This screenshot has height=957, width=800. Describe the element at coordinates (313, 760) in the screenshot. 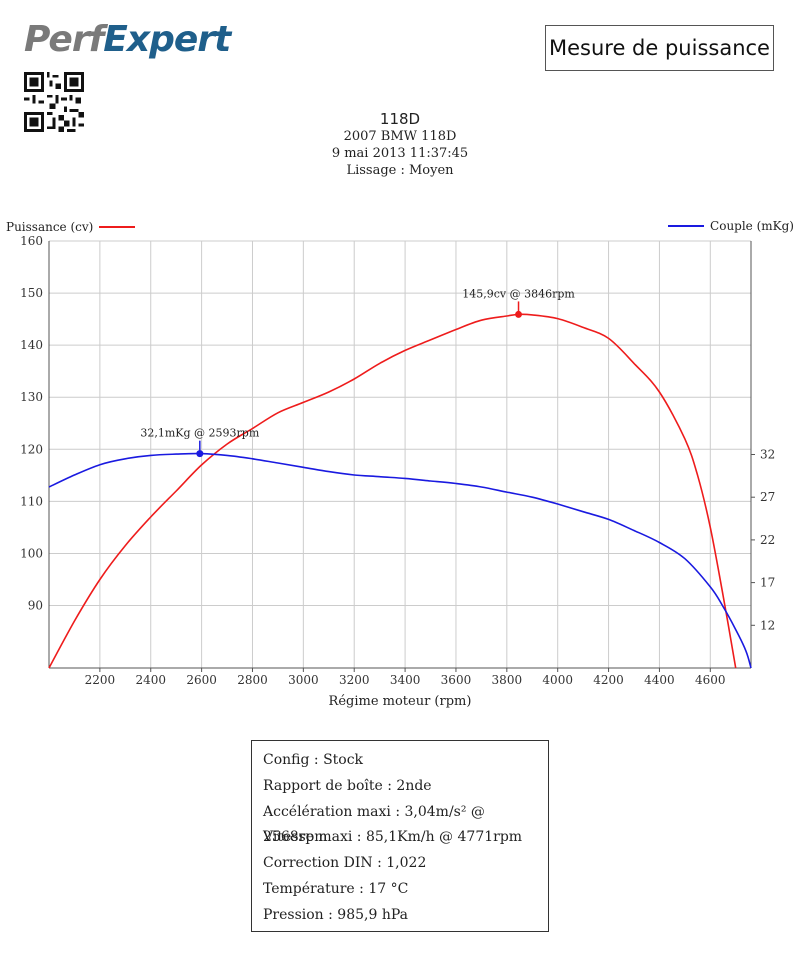

I see `info-config: Config : Stock` at that location.